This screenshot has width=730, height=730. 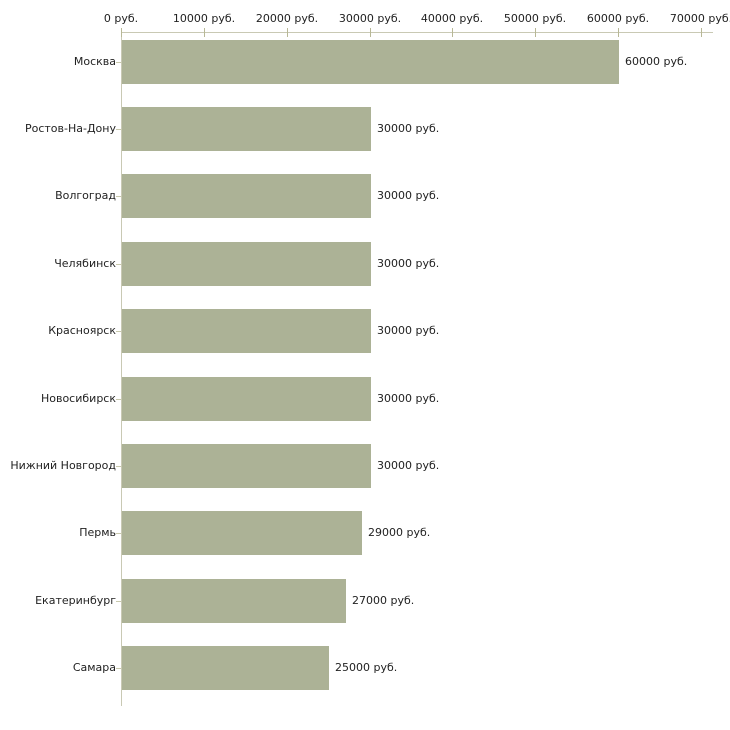 I want to click on category-label: Красноярск, so click(x=82, y=330).